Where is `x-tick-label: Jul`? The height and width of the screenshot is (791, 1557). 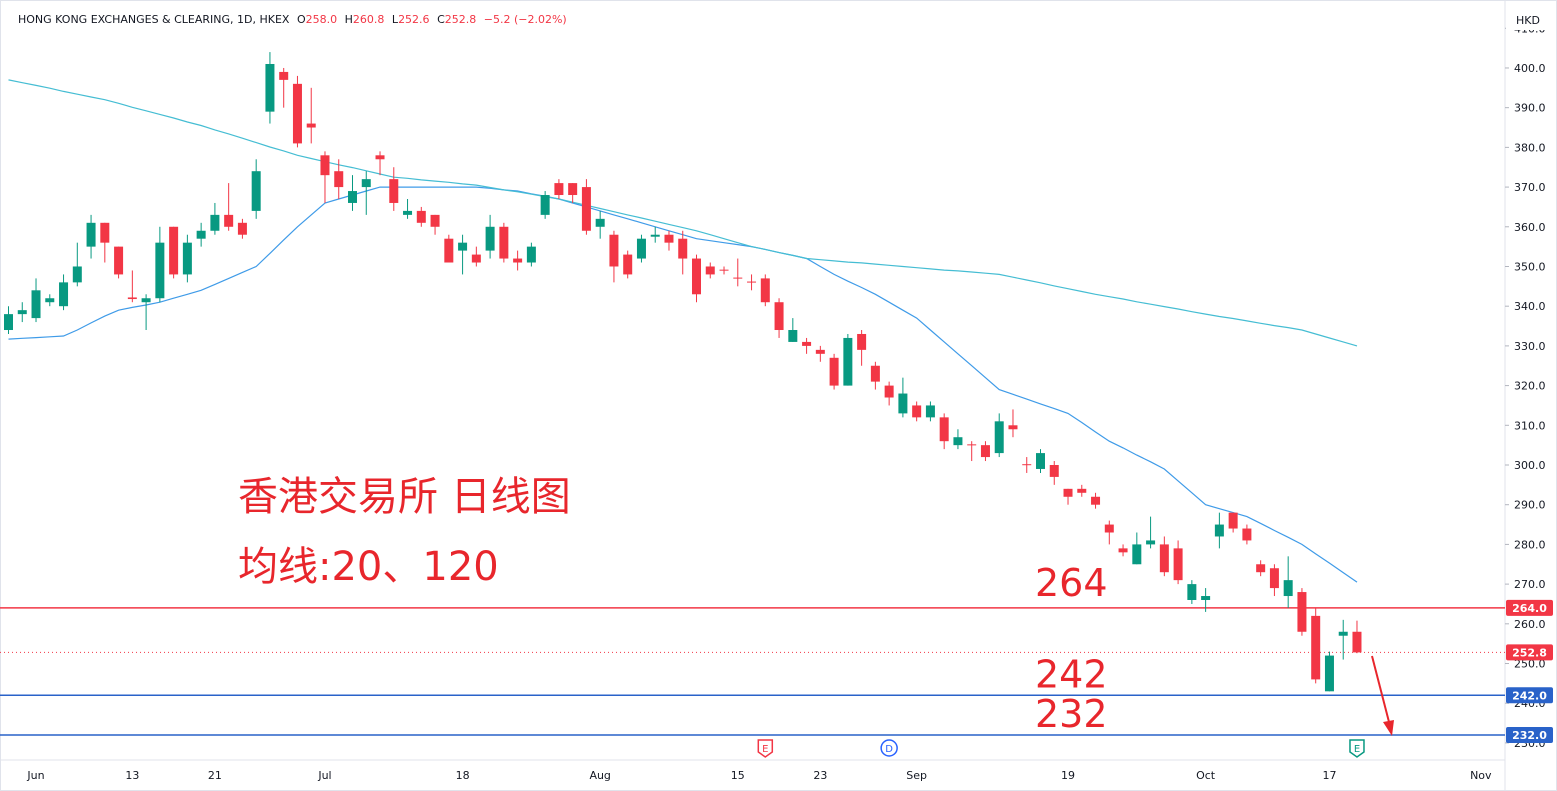
x-tick-label: Jul is located at coordinates (324, 775).